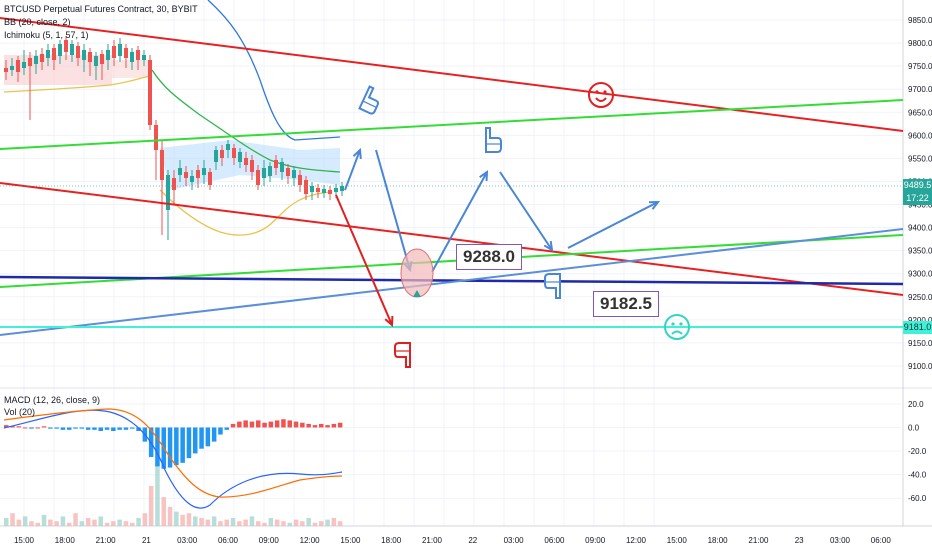 This screenshot has height=550, width=932. I want to click on target-ellipse, so click(417, 273).